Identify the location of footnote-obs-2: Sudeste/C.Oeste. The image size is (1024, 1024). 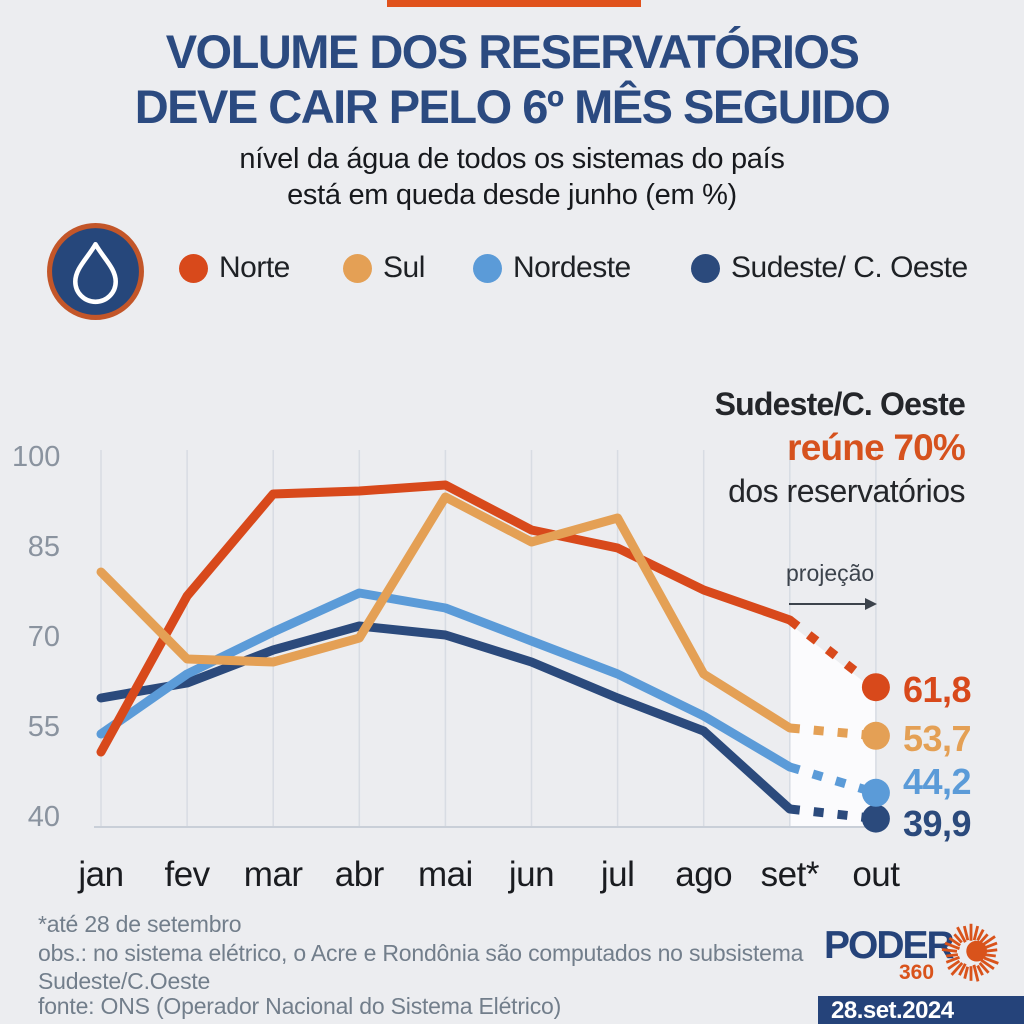
(124, 981).